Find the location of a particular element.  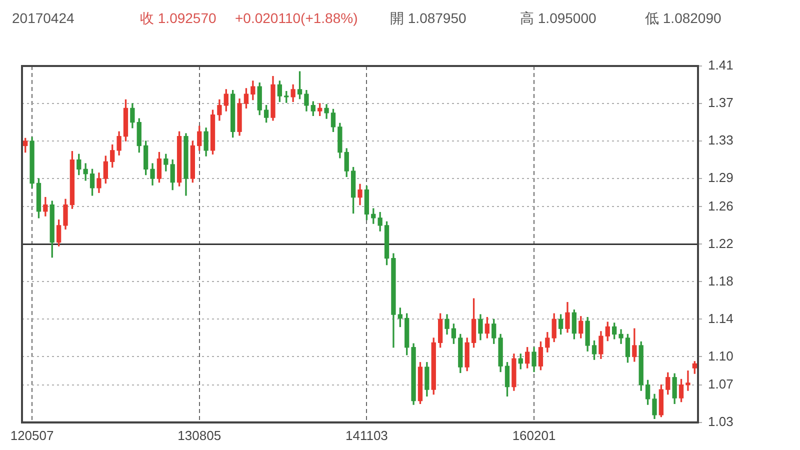

text: 收 1.092570 is located at coordinates (178, 19).